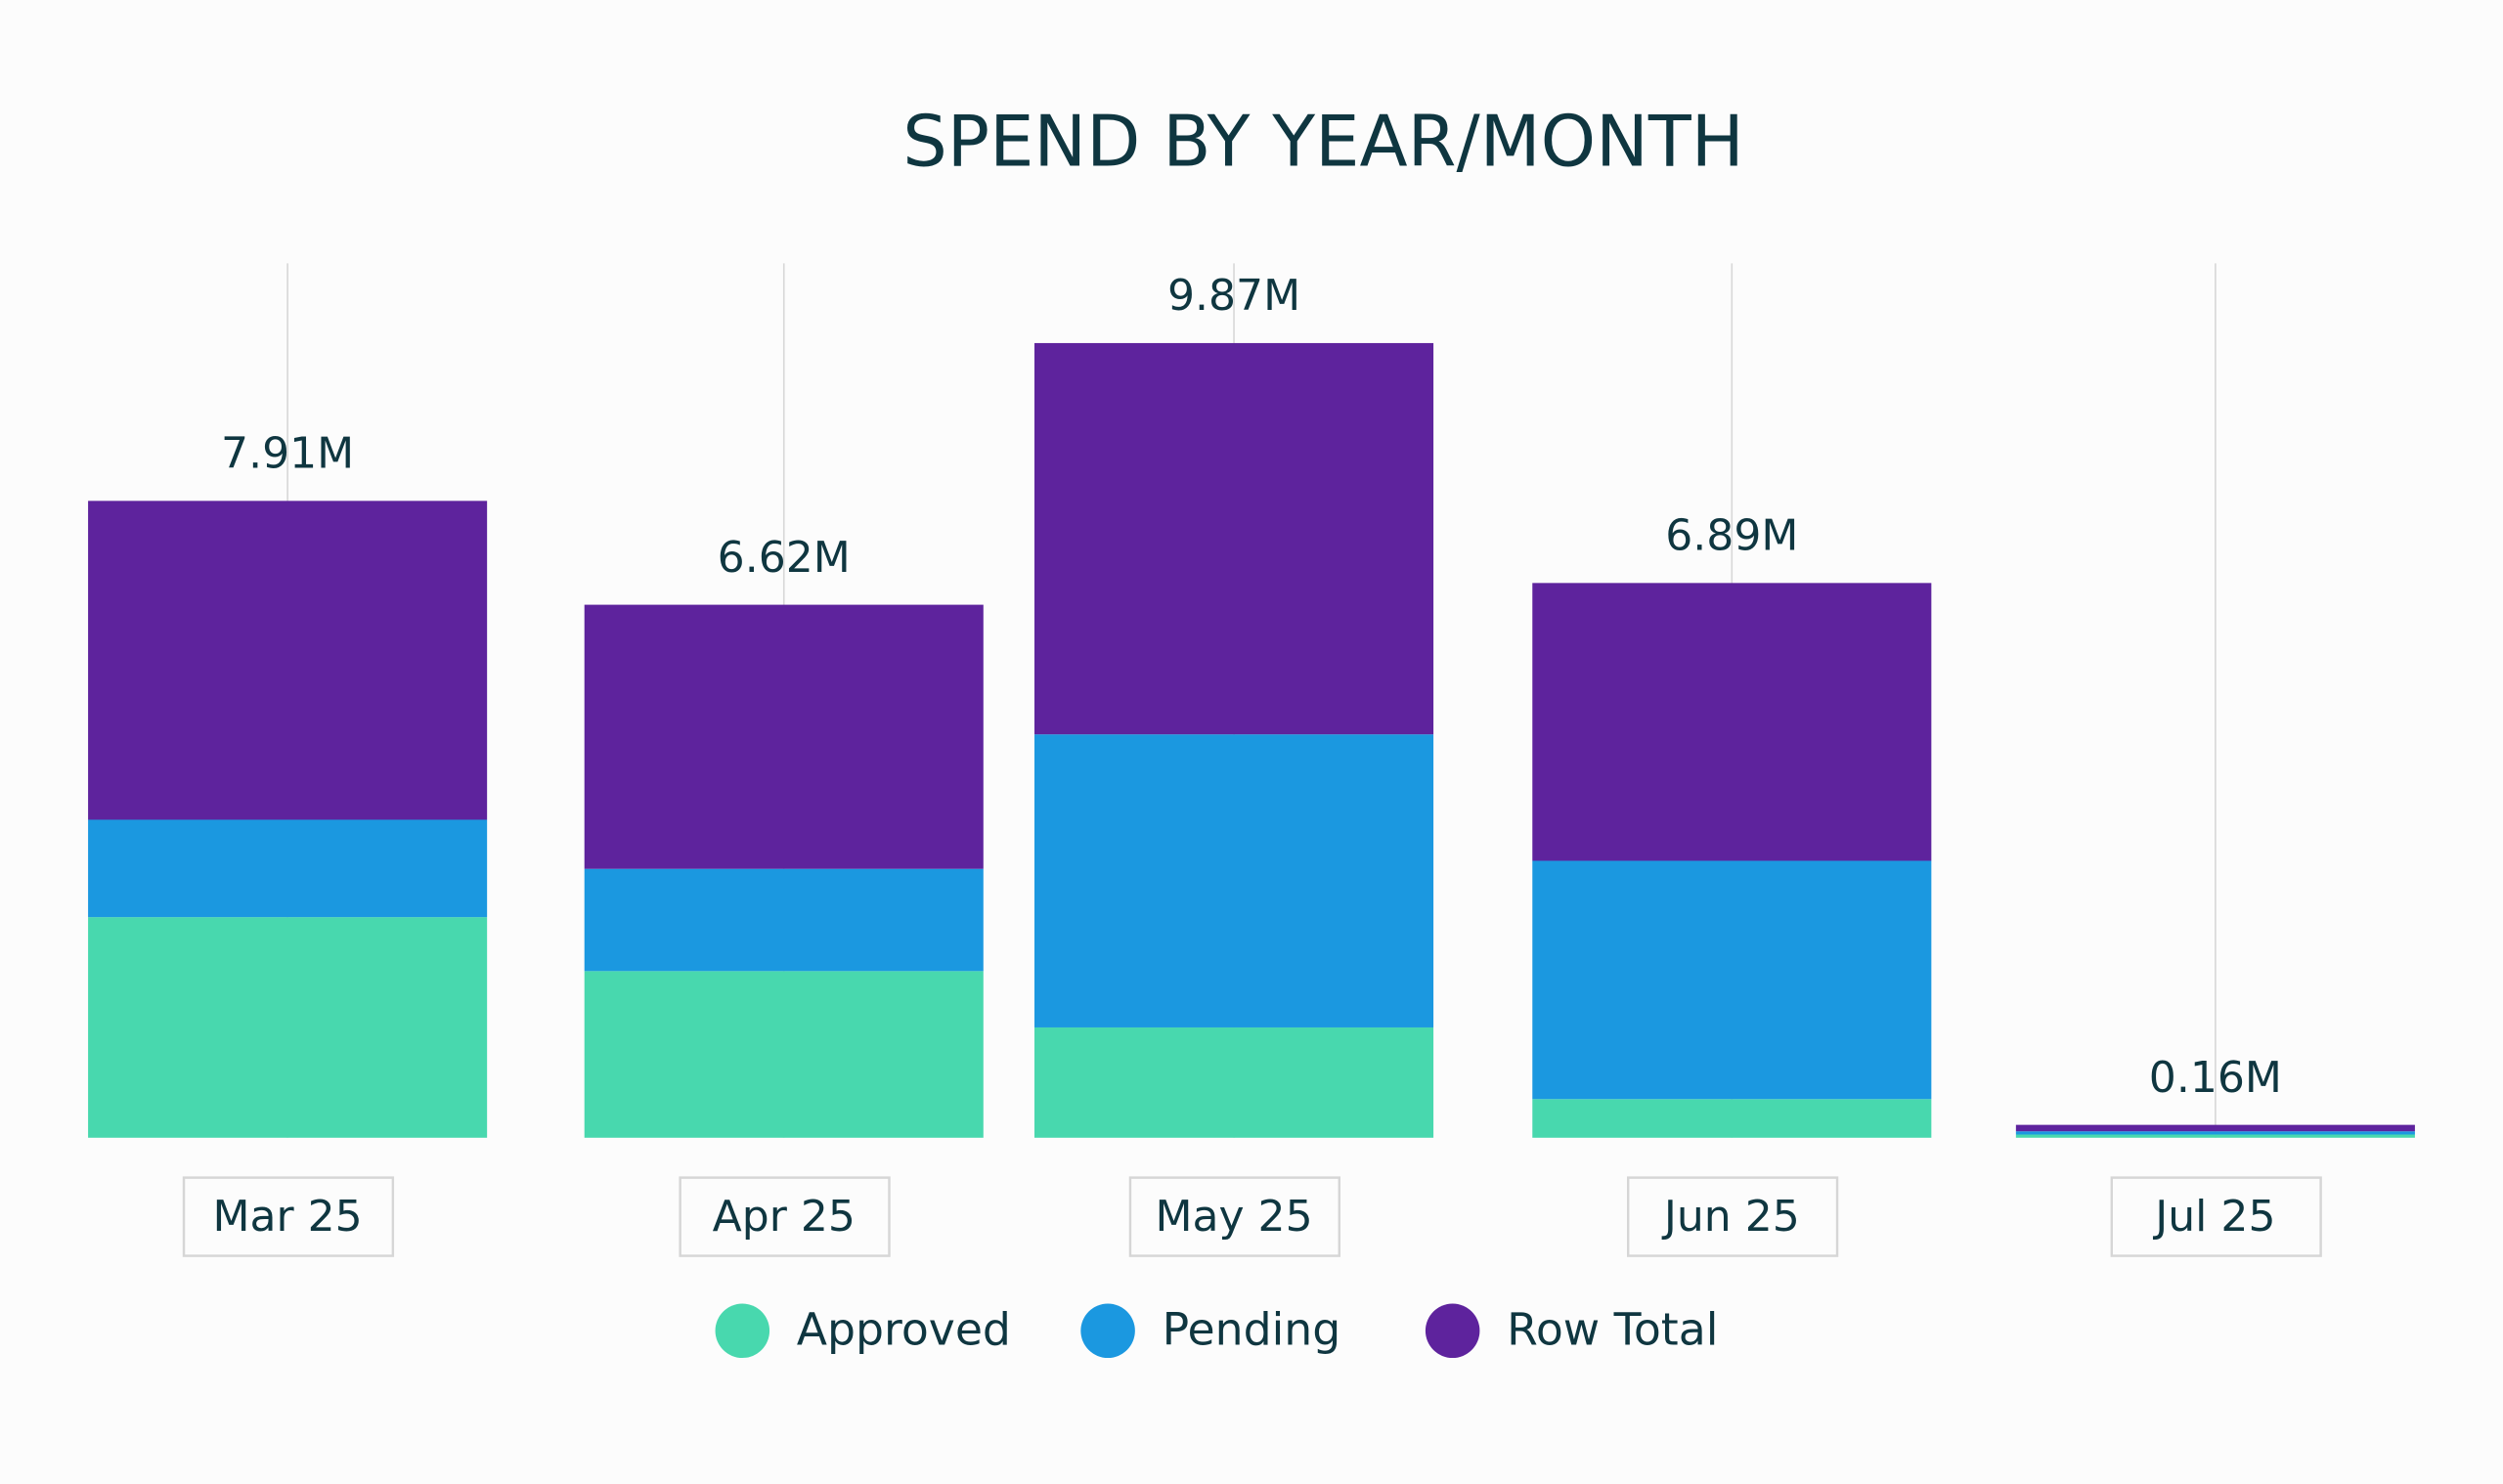  I want to click on x-tick-label: May 25, so click(1233, 1217).